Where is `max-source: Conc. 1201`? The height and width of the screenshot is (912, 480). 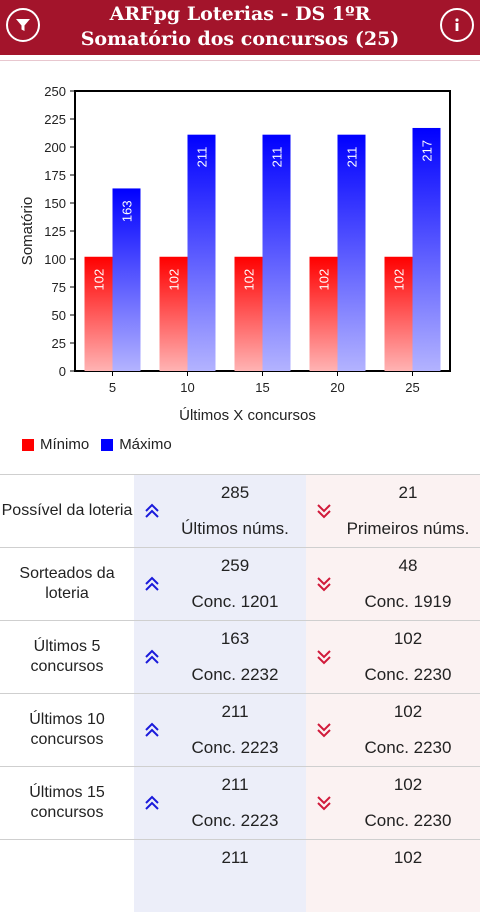 max-source: Conc. 1201 is located at coordinates (235, 601).